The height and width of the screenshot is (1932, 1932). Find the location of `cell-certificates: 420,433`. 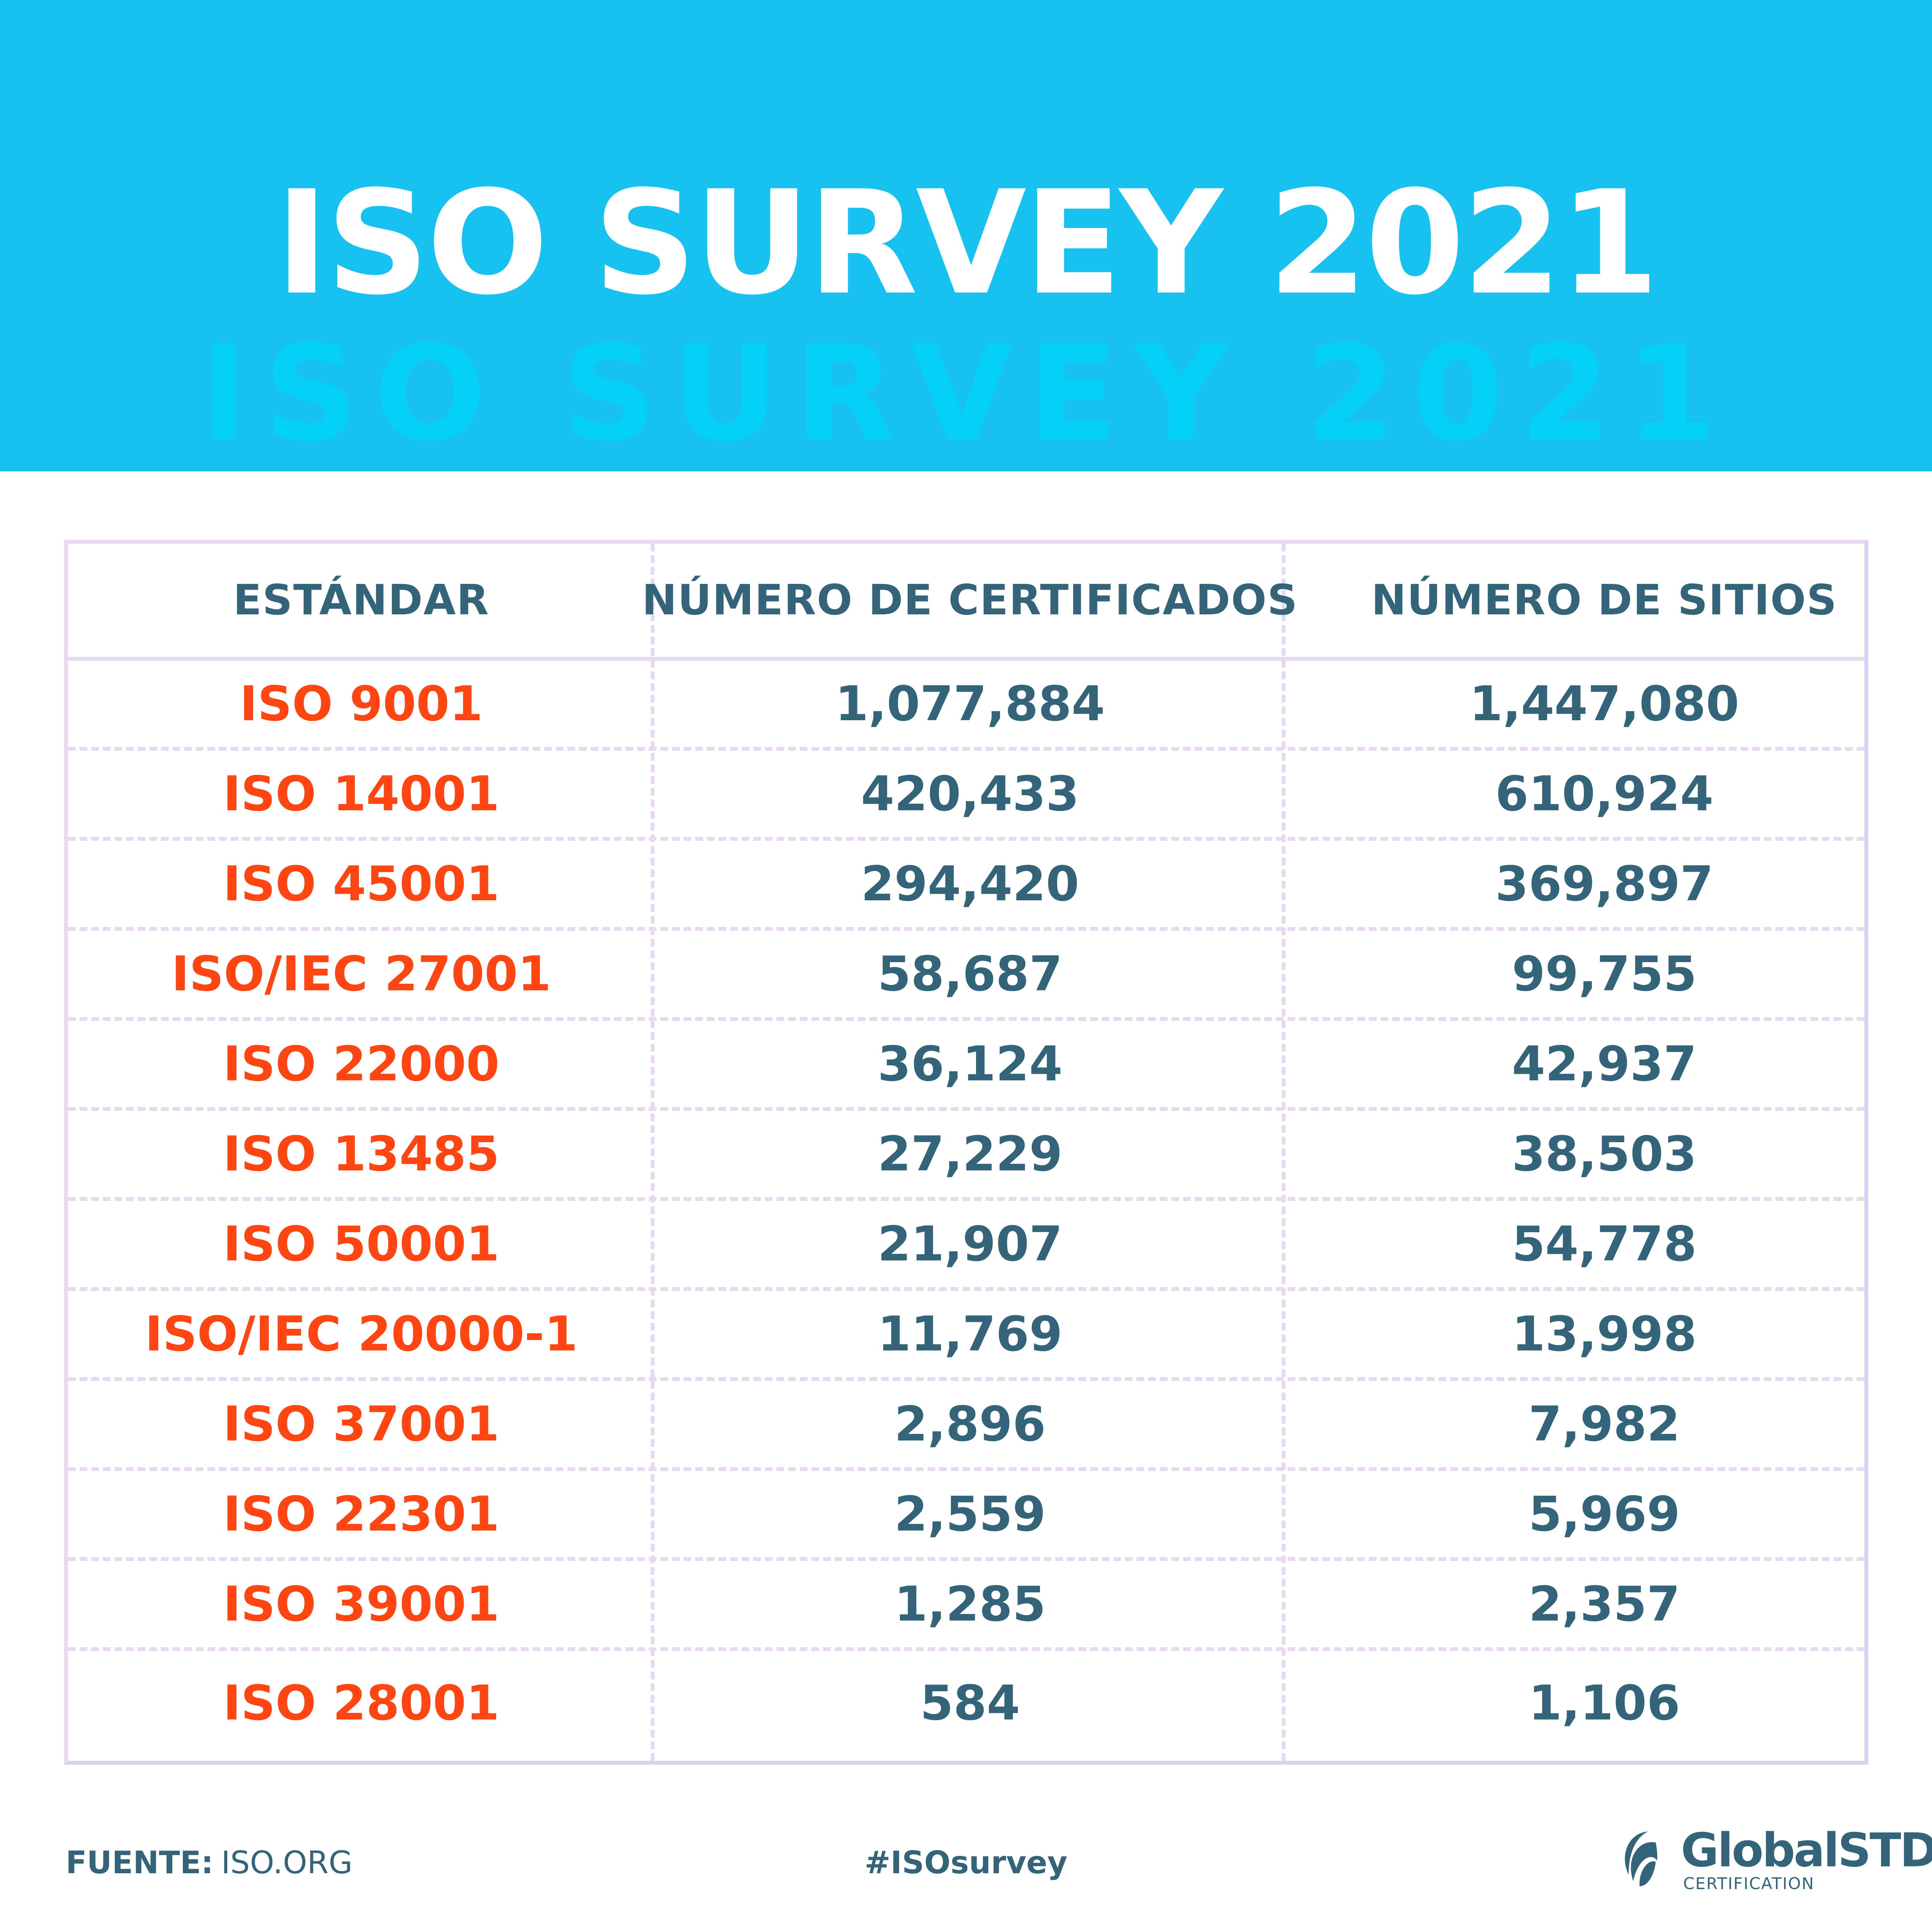

cell-certificates: 420,433 is located at coordinates (970, 794).